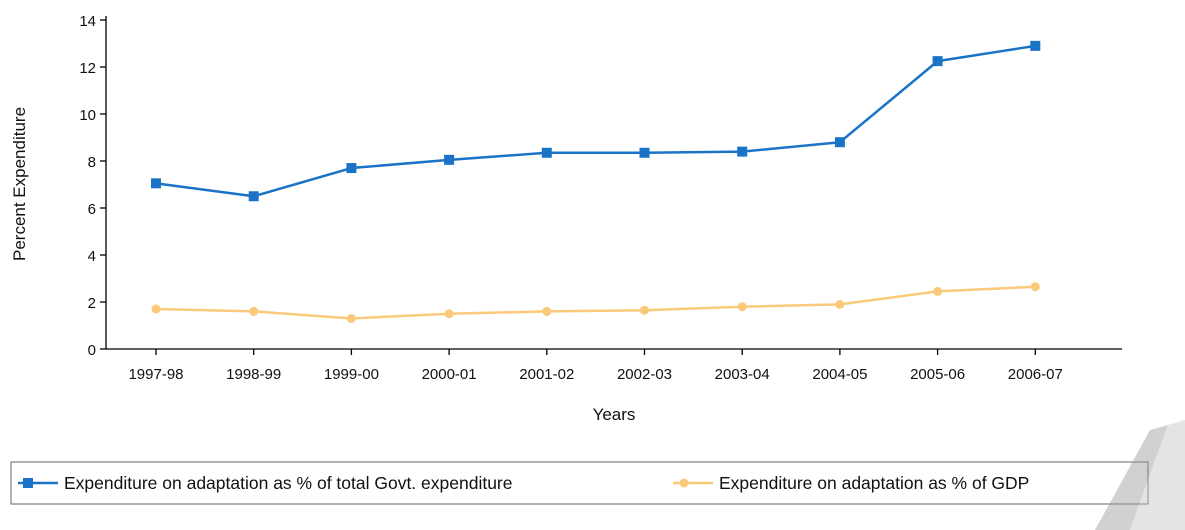 This screenshot has width=1185, height=530. Describe the element at coordinates (87, 21) in the screenshot. I see `y-tick-label: 14` at that location.